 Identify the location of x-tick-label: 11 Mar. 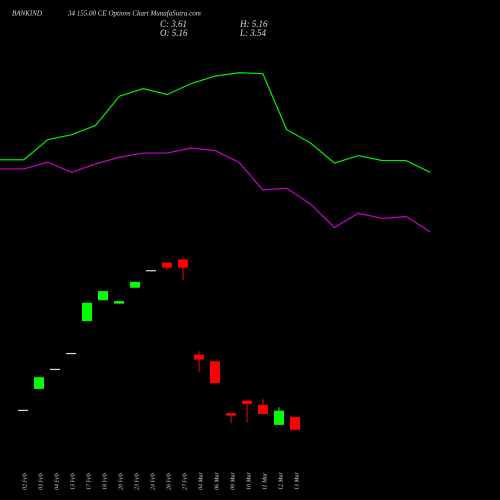
(265, 481).